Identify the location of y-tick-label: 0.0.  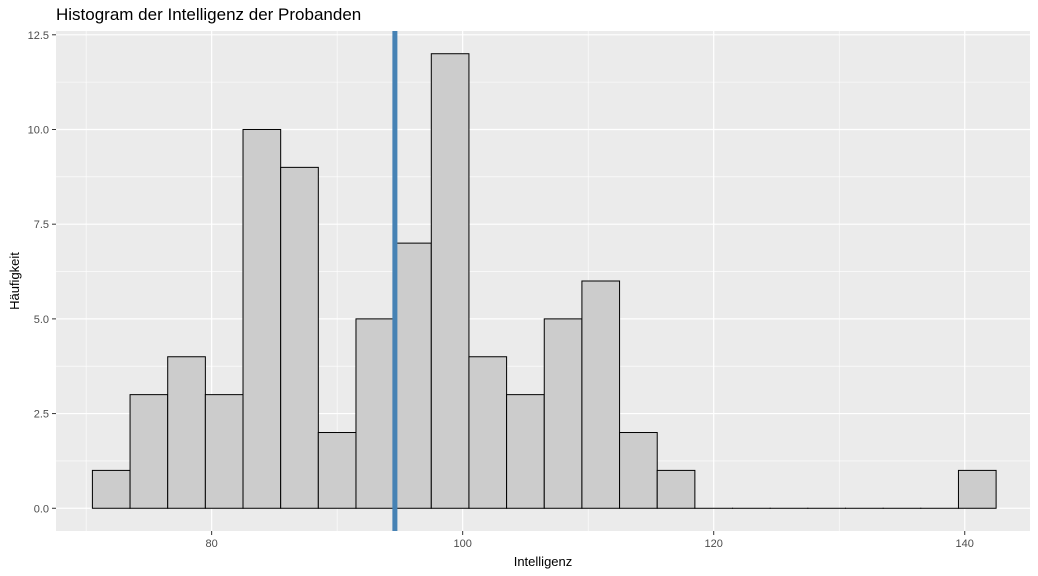
(41, 509).